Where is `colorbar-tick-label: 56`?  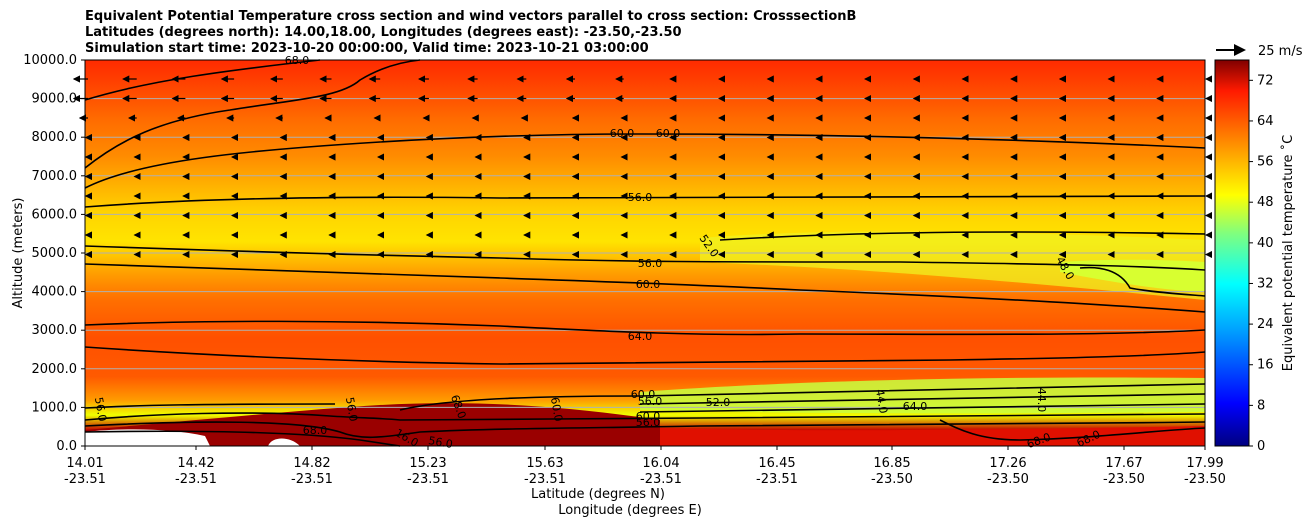
colorbar-tick-label: 56 is located at coordinates (1265, 162).